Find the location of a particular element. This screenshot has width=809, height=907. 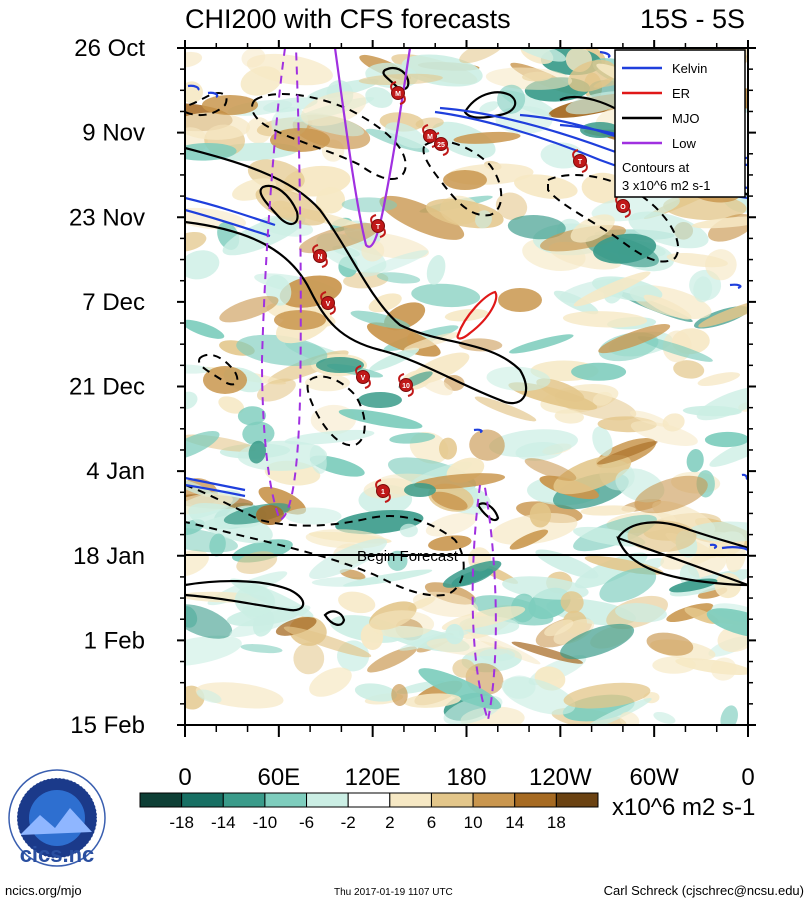

cics-logo: cics.nc is located at coordinates (57, 818).